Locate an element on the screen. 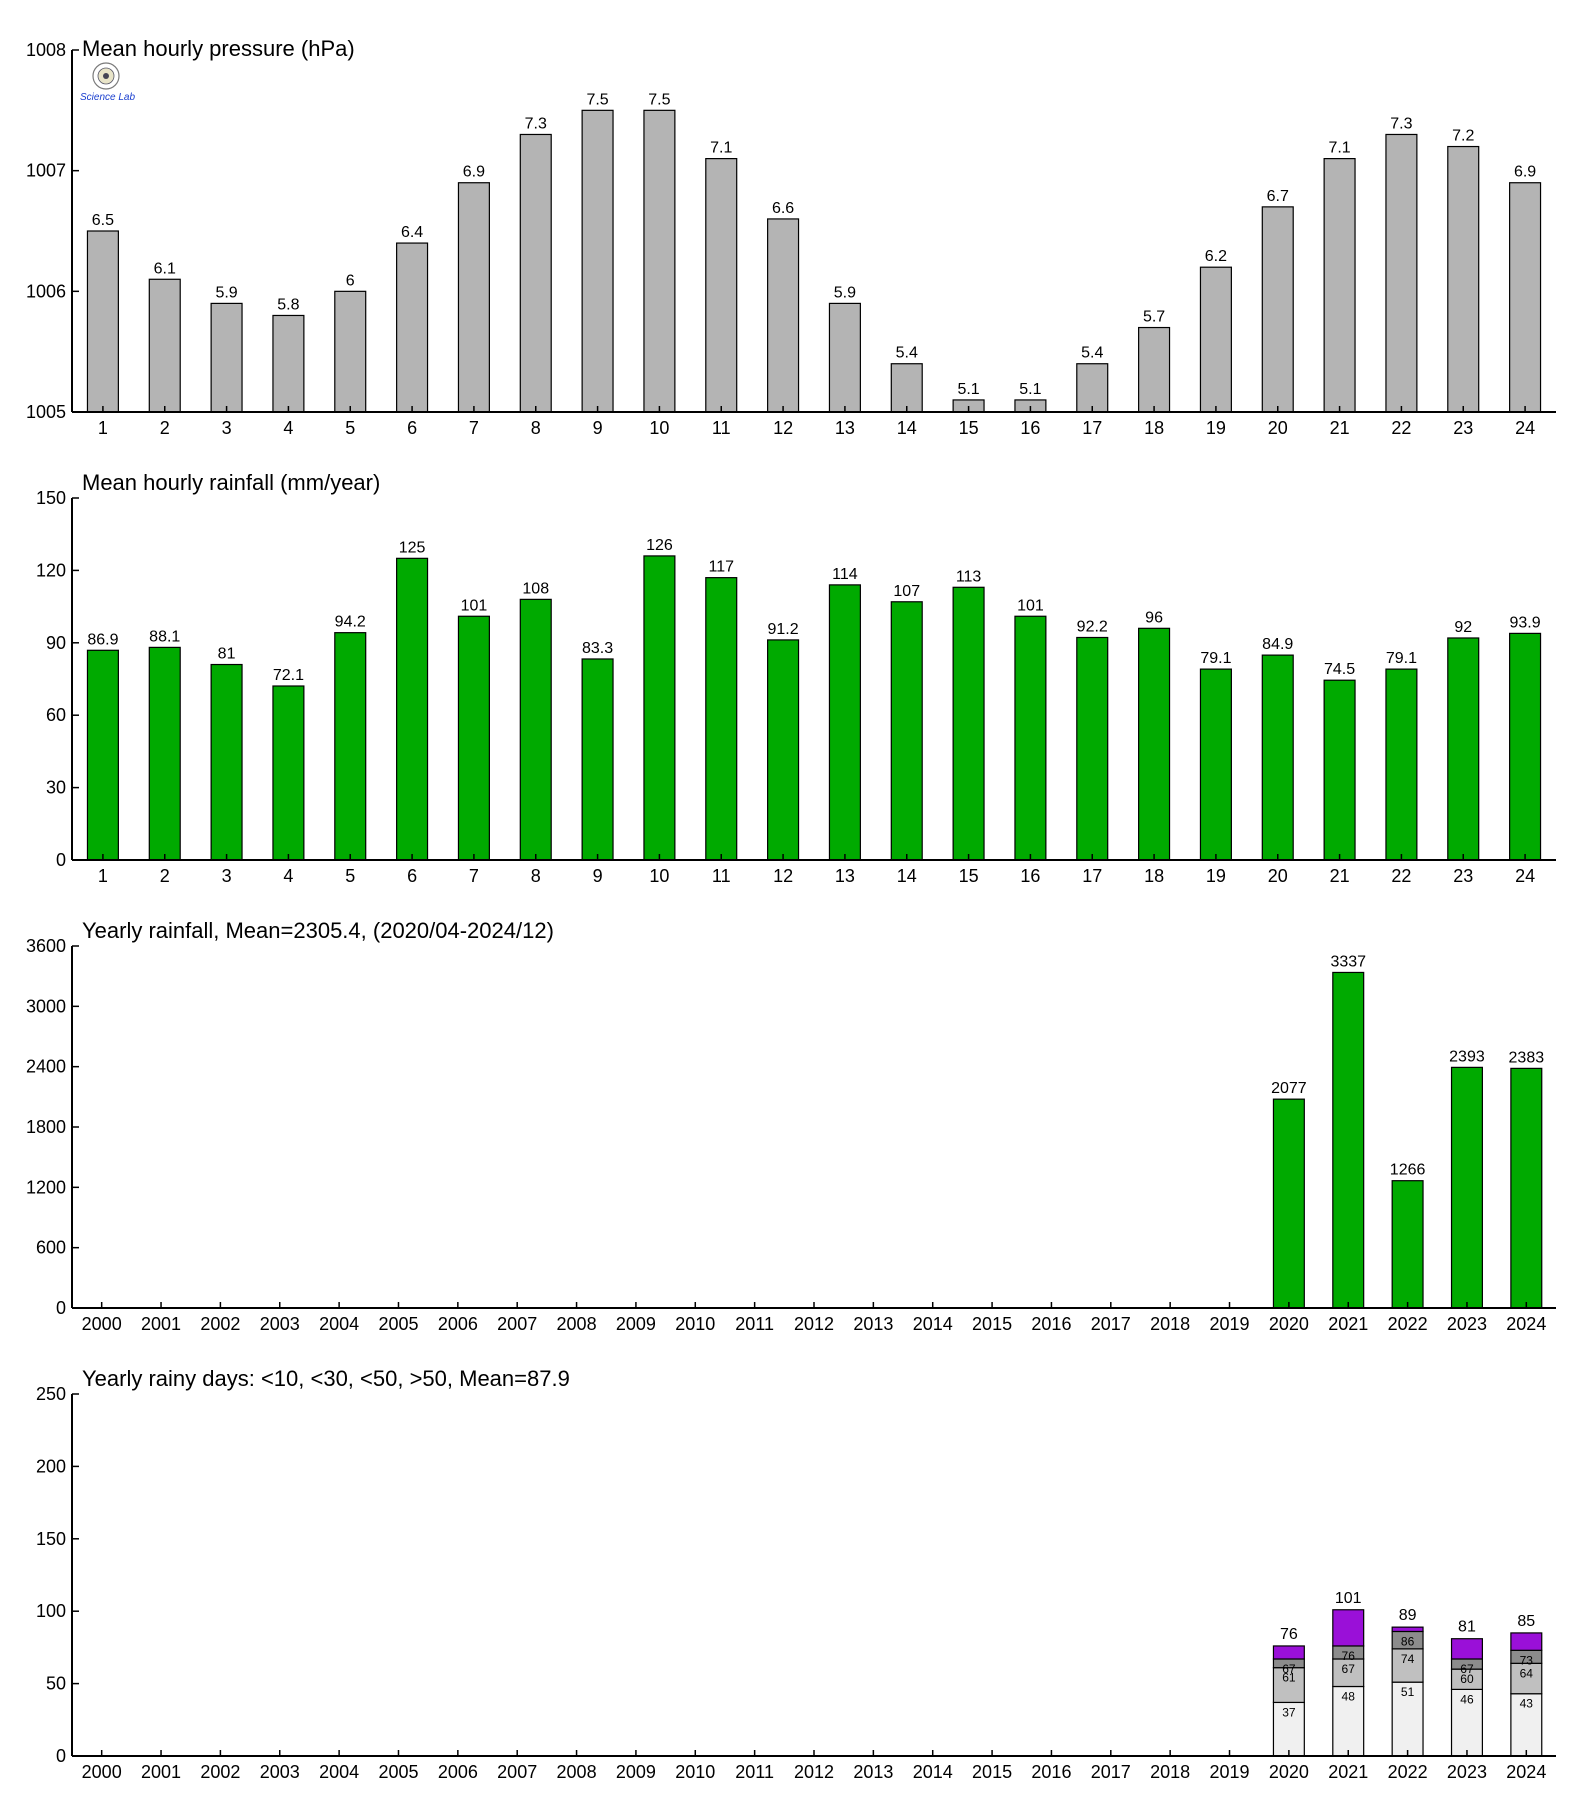 The image size is (1580, 1800). x-tick-label: 2007 is located at coordinates (517, 1324).